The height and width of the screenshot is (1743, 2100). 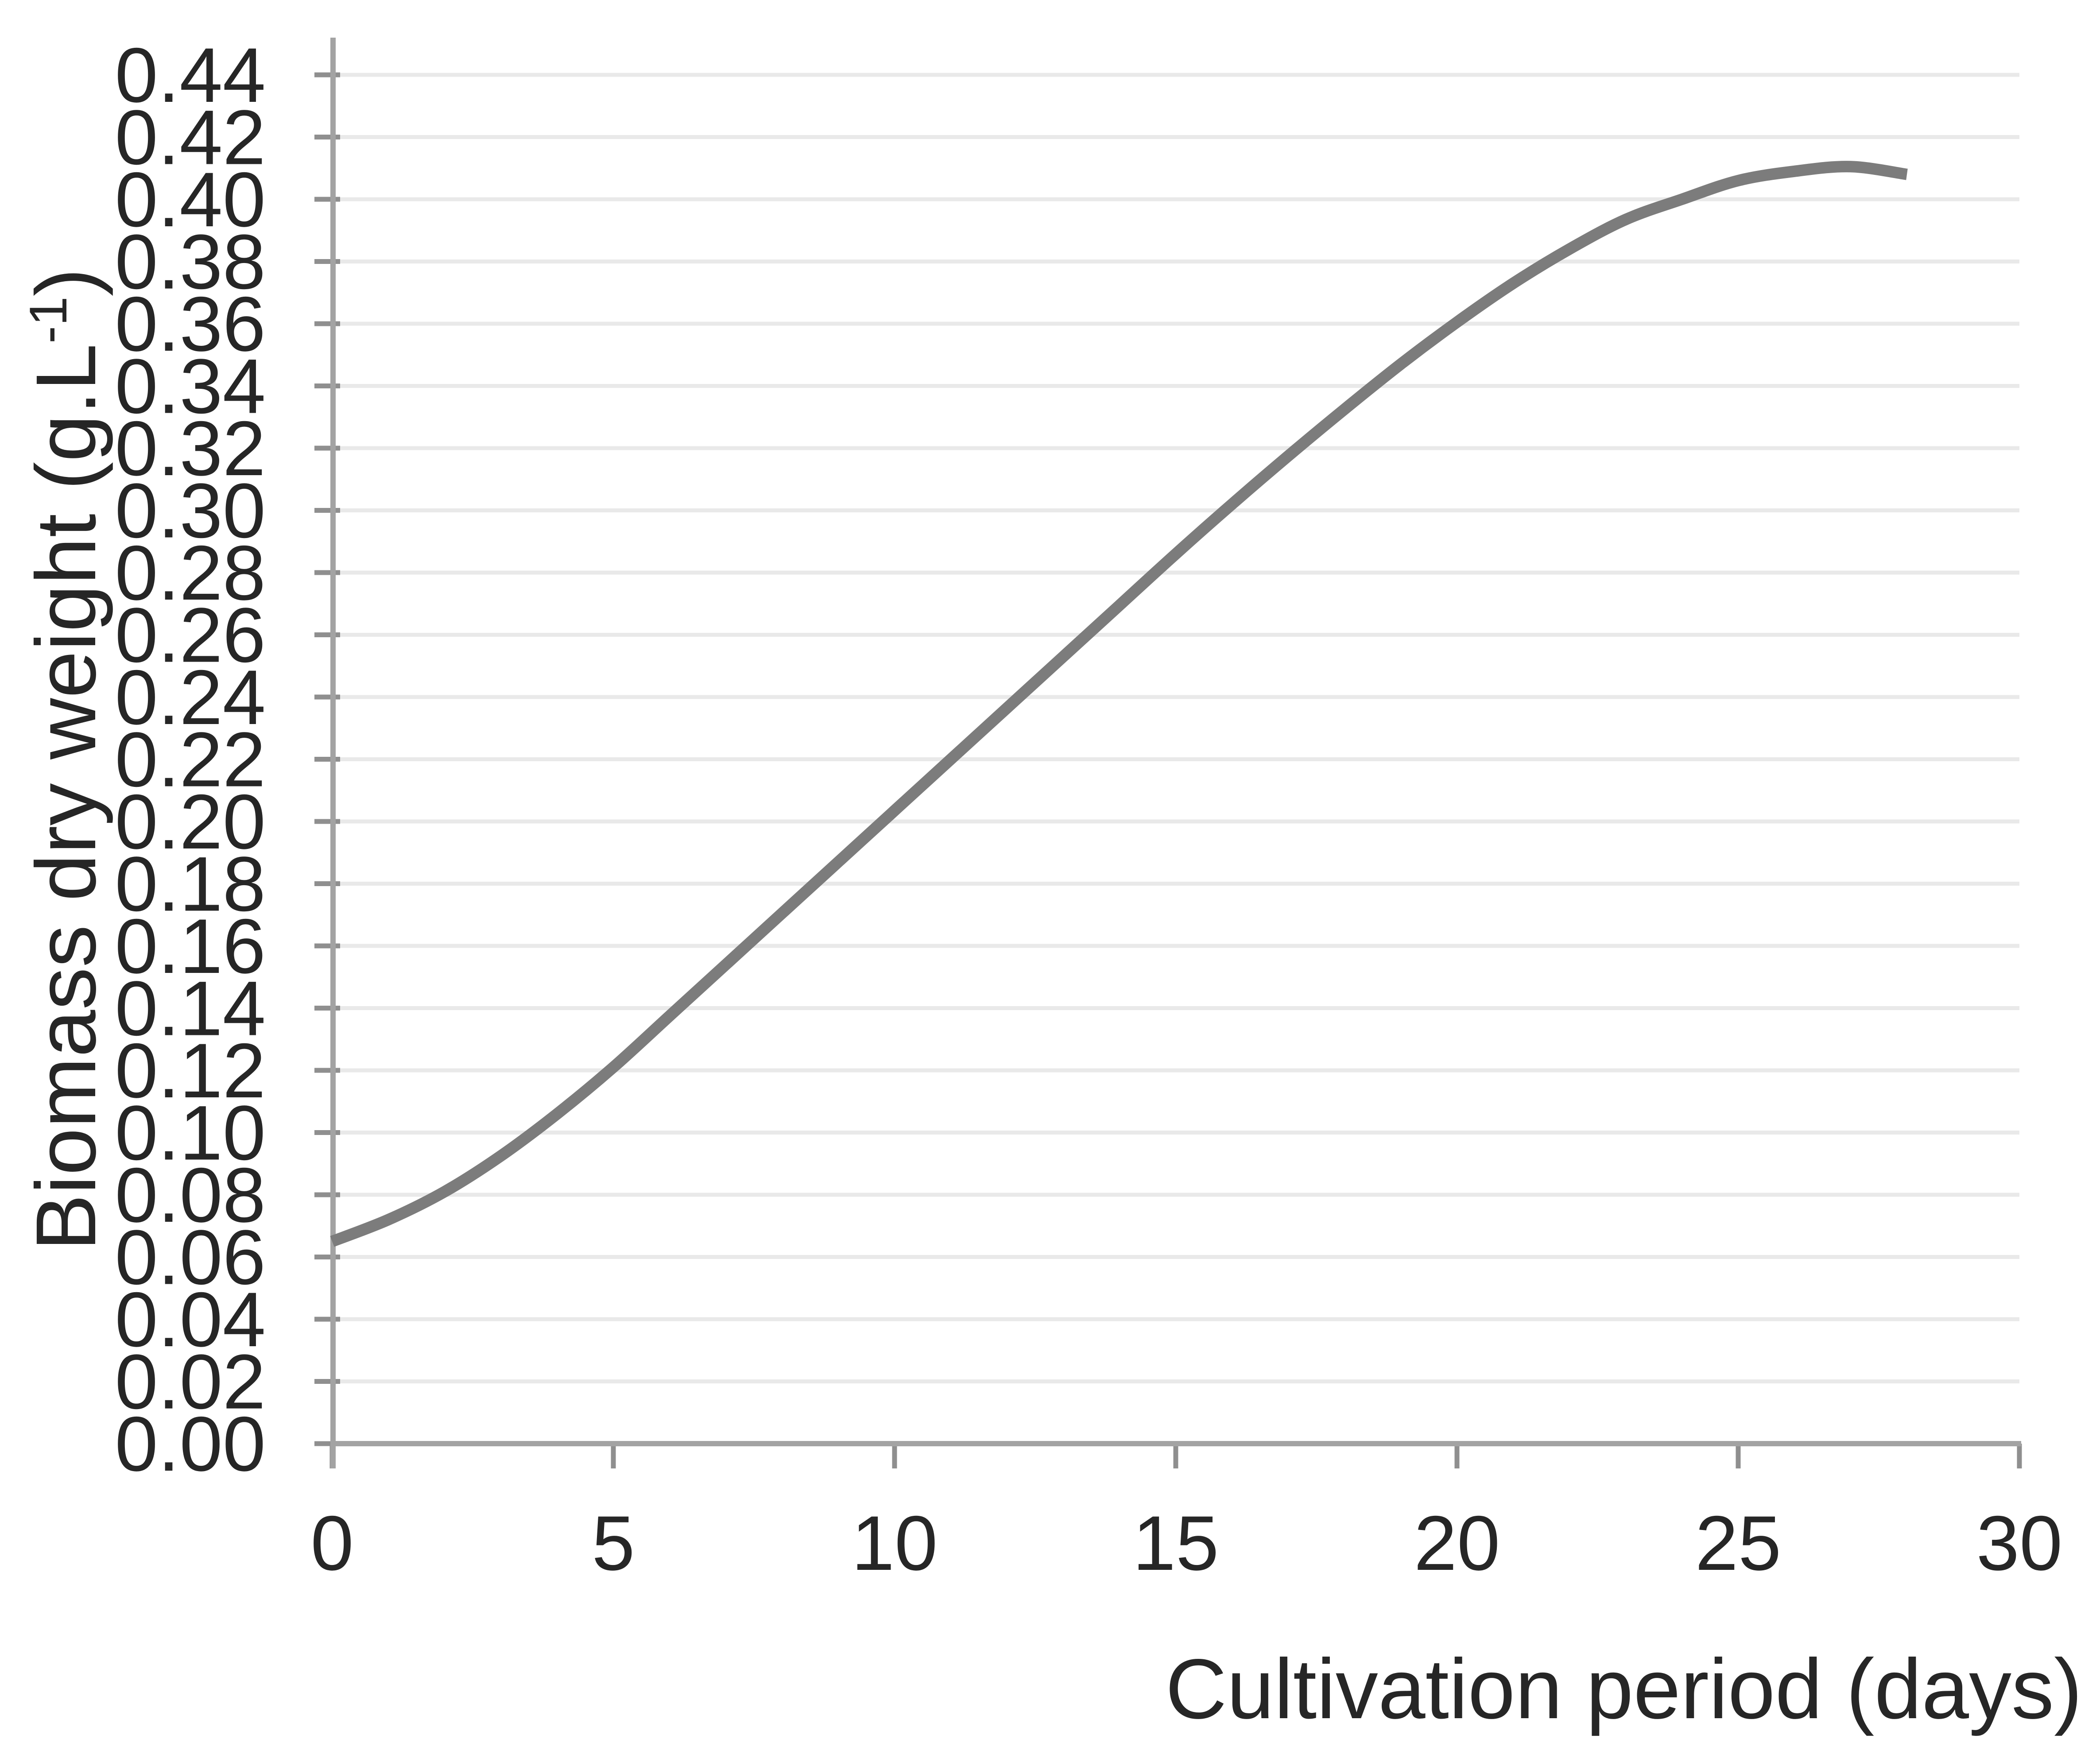 What do you see at coordinates (191, 1382) in the screenshot?
I see `y-tick-label: 0.02` at bounding box center [191, 1382].